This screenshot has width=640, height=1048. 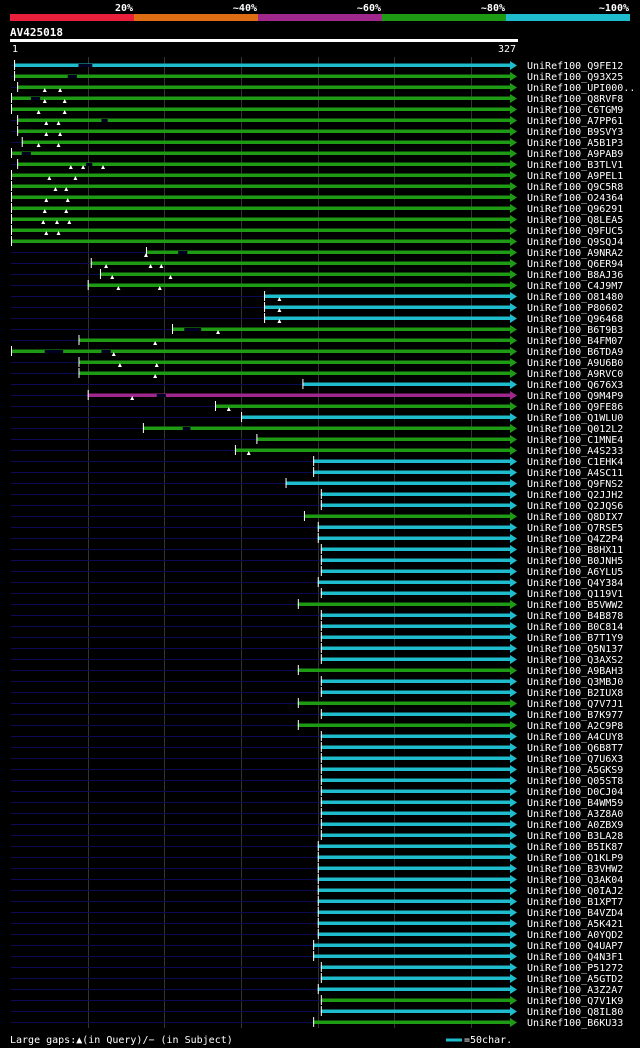 What do you see at coordinates (317, 968) in the screenshot?
I see `hit-row: UniRef100_P51272` at bounding box center [317, 968].